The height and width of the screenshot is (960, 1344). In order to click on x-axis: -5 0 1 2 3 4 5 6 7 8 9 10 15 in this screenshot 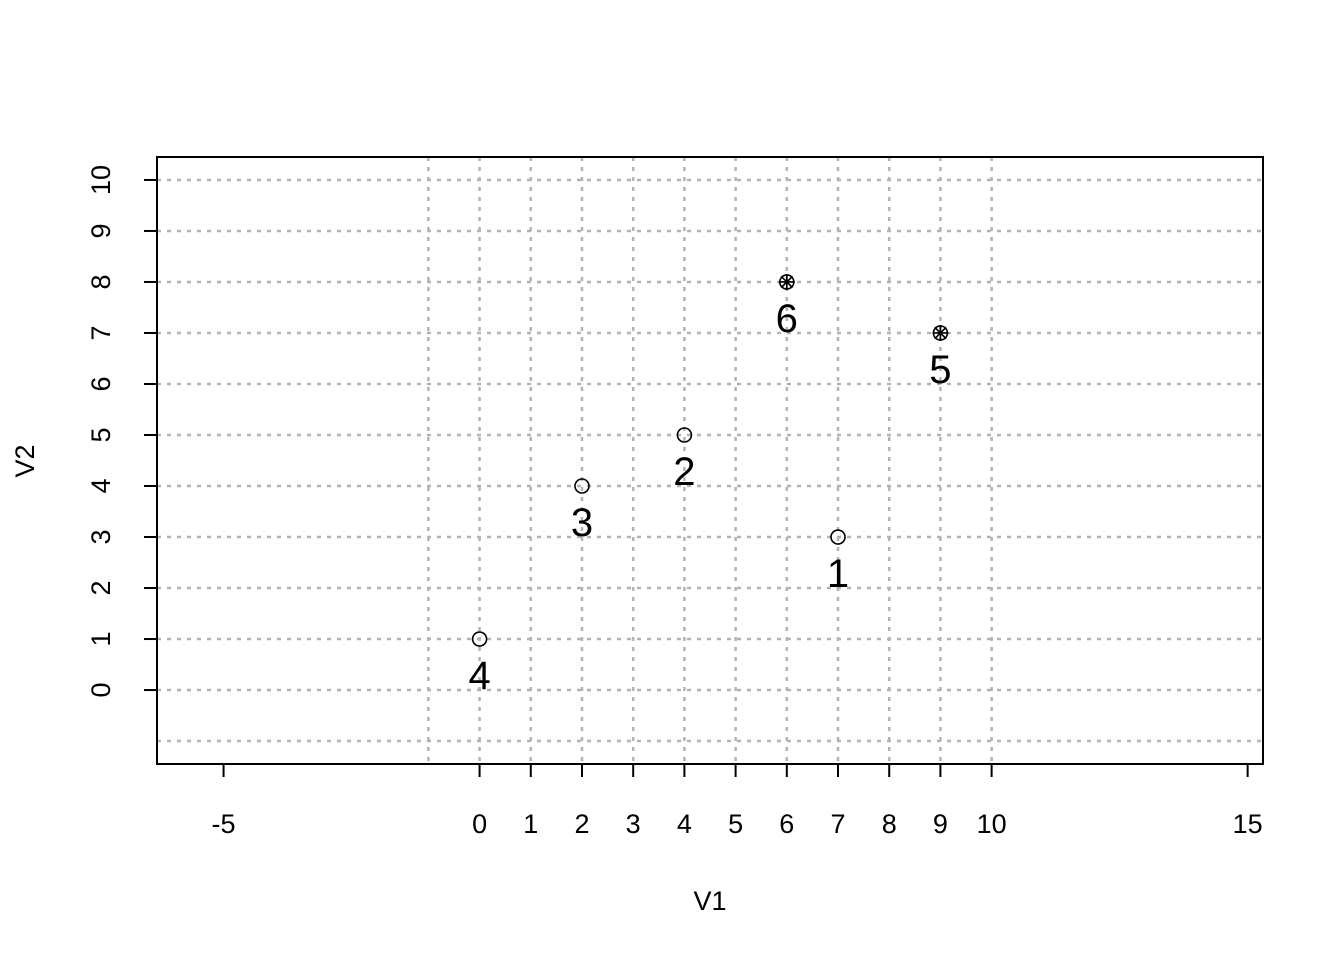, I will do `click(737, 801)`.